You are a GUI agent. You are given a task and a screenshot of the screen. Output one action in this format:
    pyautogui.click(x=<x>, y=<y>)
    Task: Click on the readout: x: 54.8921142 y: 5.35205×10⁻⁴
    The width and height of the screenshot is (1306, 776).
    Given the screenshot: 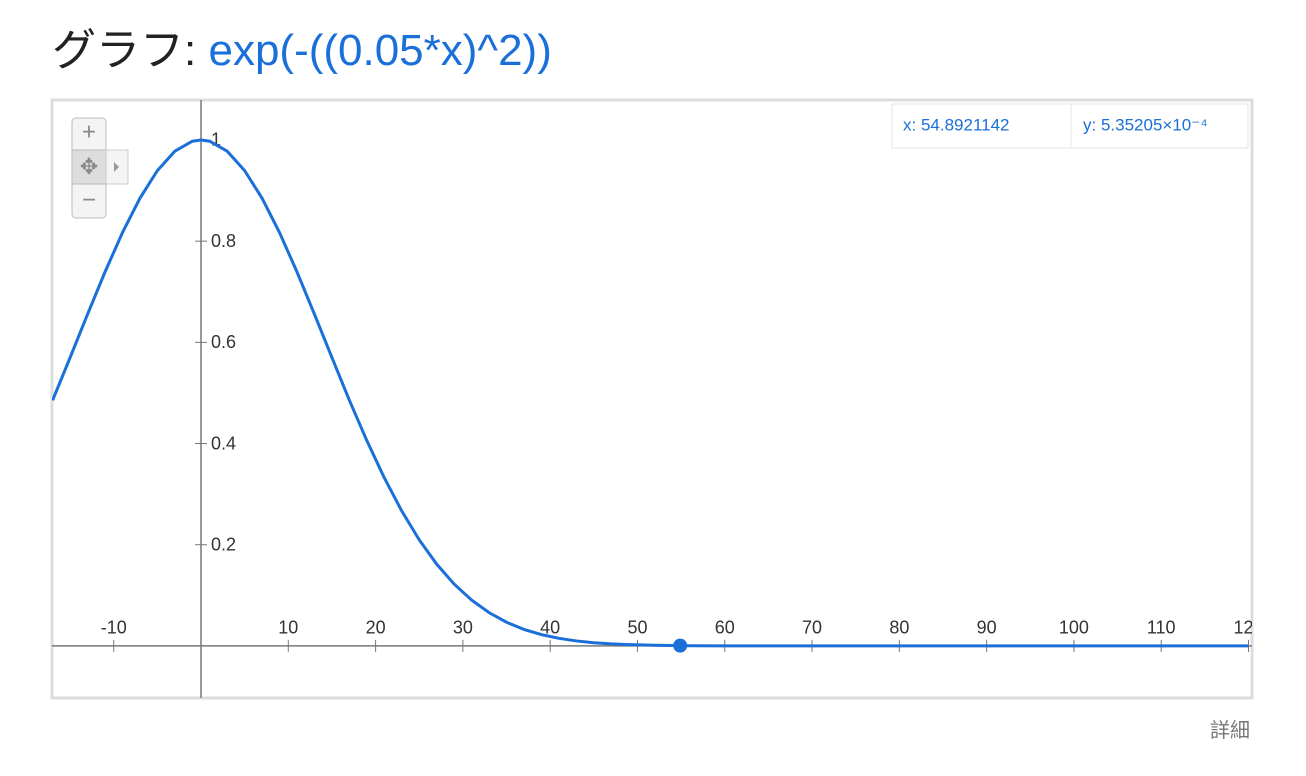 What is the action you would take?
    pyautogui.click(x=1070, y=126)
    